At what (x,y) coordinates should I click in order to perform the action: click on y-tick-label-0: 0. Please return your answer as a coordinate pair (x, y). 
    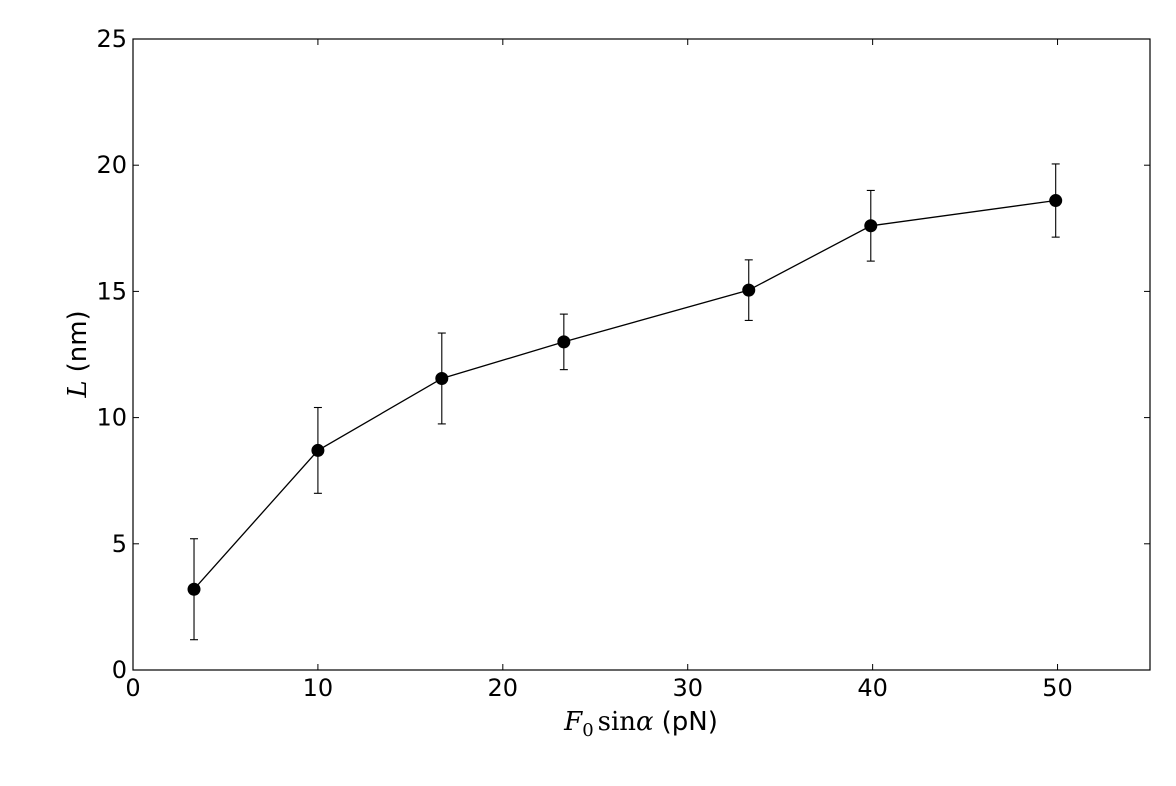
    Looking at the image, I should click on (119, 670).